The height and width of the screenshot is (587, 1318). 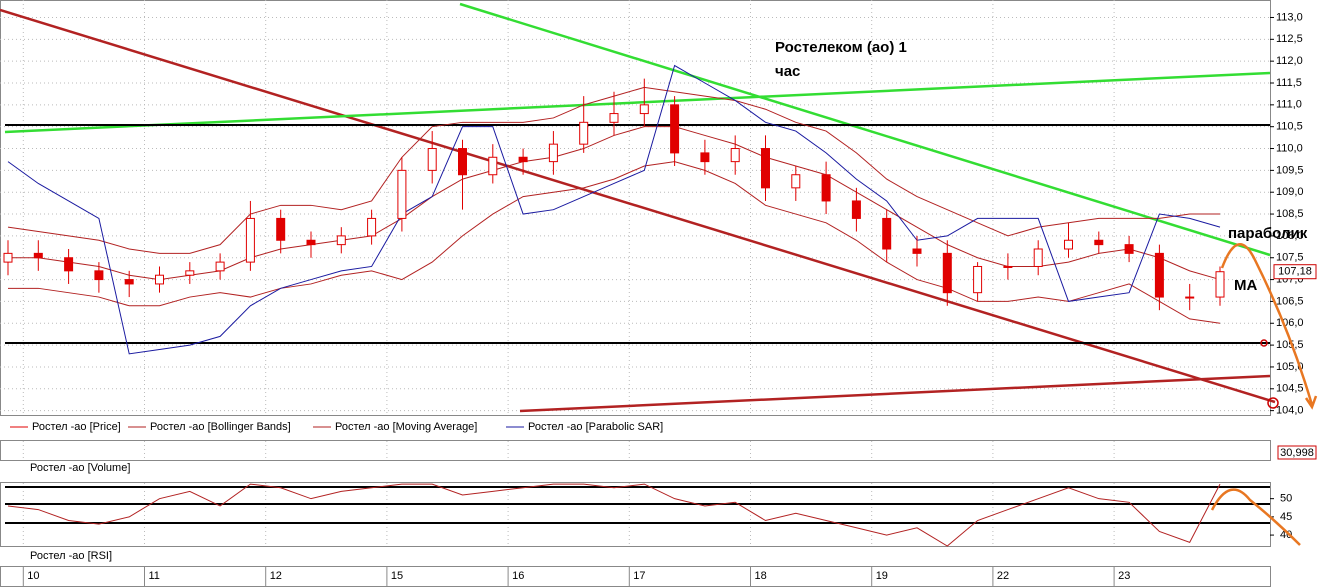 What do you see at coordinates (71, 556) in the screenshot?
I see `panel-label: Ростел -ао [RSI]` at bounding box center [71, 556].